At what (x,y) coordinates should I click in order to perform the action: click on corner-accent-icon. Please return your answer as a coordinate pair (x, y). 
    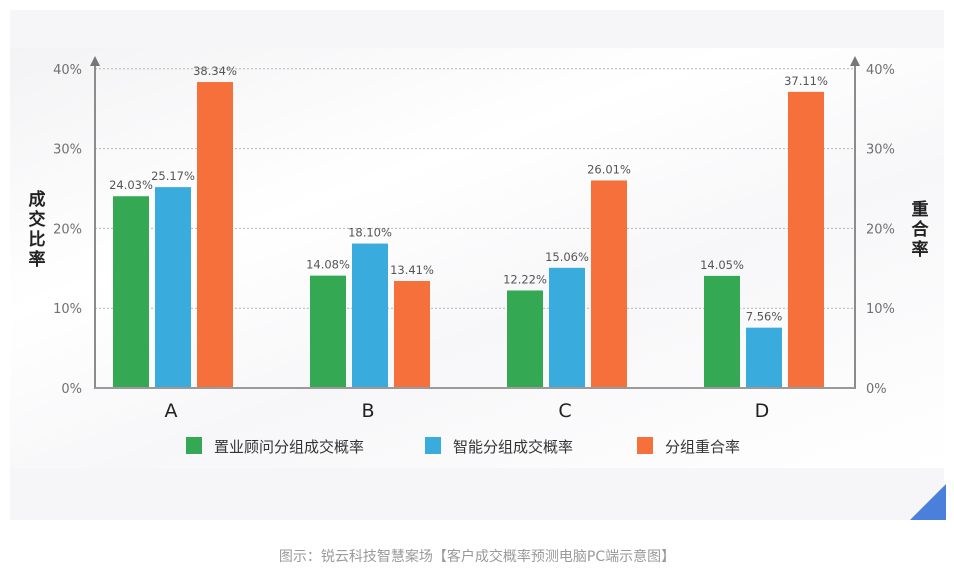
    Looking at the image, I should click on (928, 502).